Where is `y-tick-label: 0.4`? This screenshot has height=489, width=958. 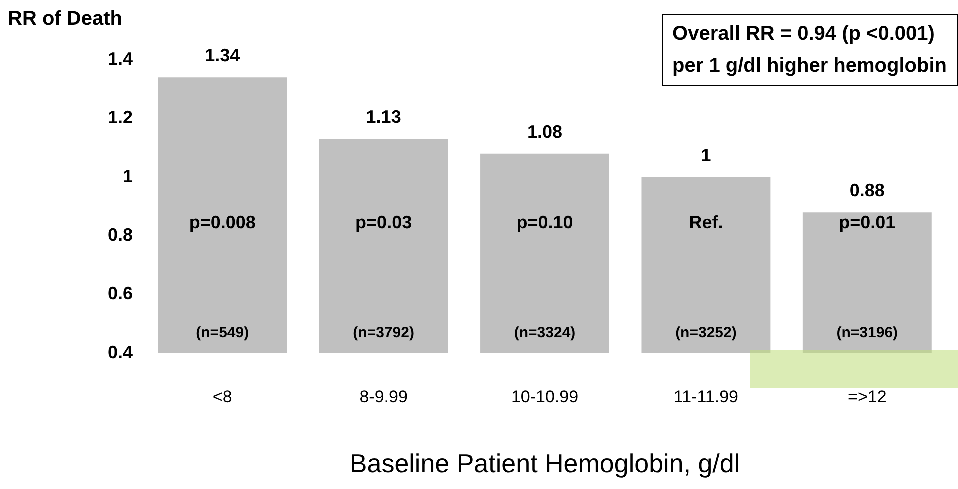 y-tick-label: 0.4 is located at coordinates (121, 352).